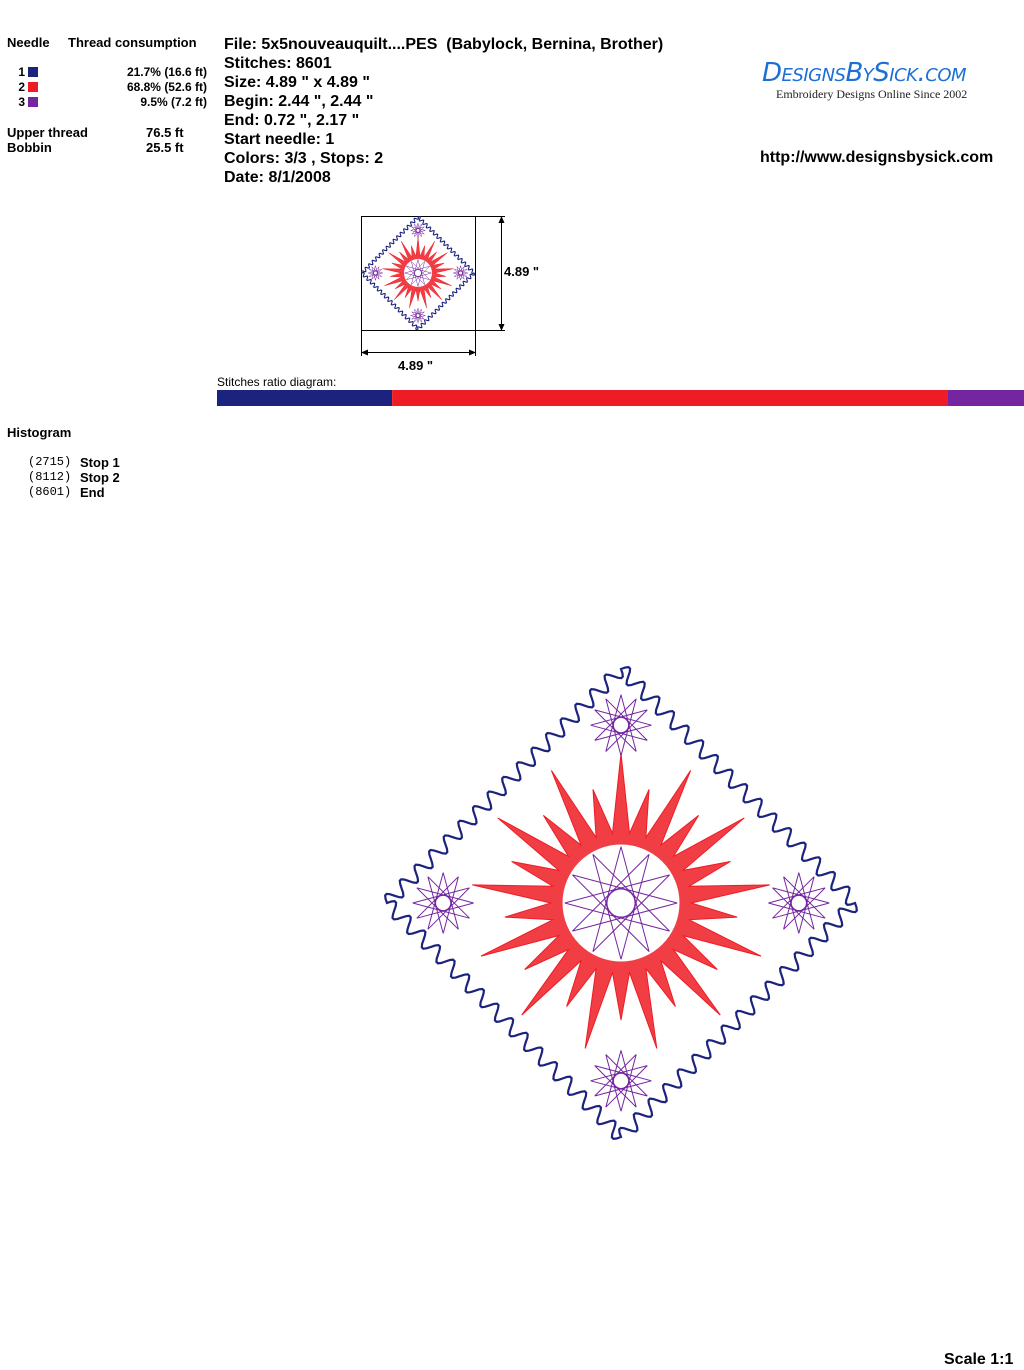  Describe the element at coordinates (50, 492) in the screenshot. I see `histogram-count: (8601)` at that location.